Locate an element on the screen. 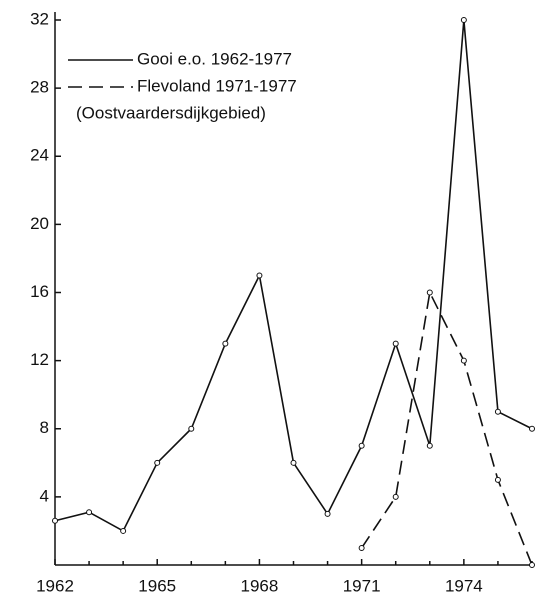 The image size is (535, 600). y-tick-label: 28 is located at coordinates (39, 87).